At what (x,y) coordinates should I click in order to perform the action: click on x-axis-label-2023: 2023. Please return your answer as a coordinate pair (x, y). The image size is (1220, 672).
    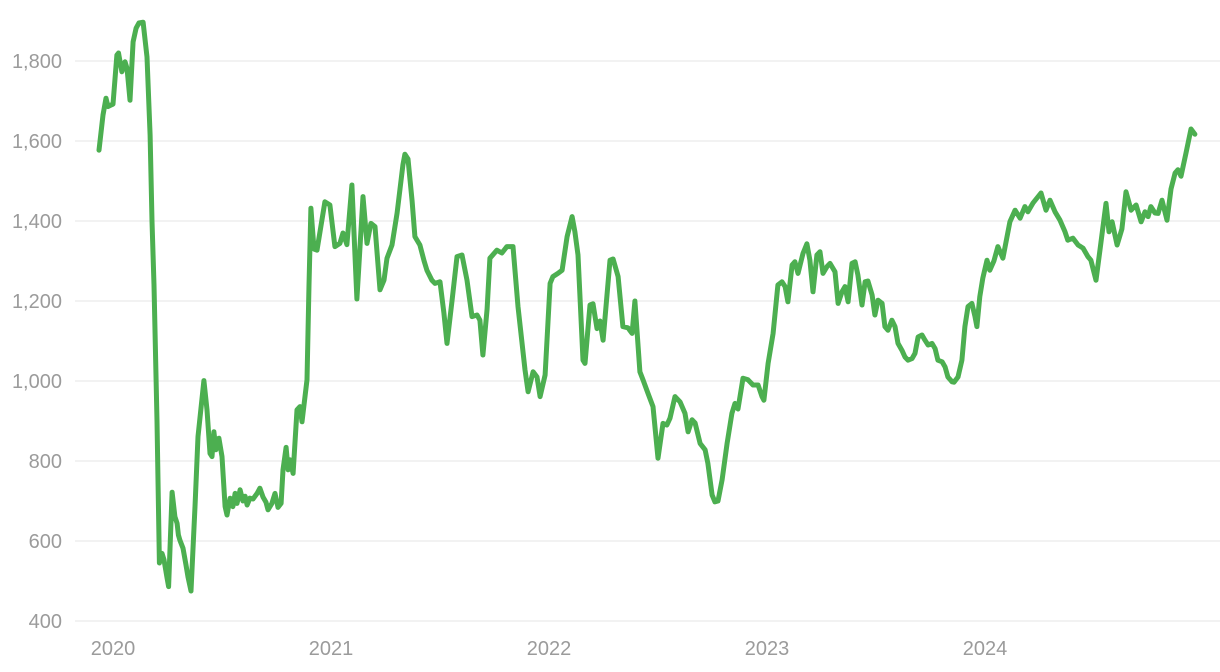
    Looking at the image, I should click on (767, 649).